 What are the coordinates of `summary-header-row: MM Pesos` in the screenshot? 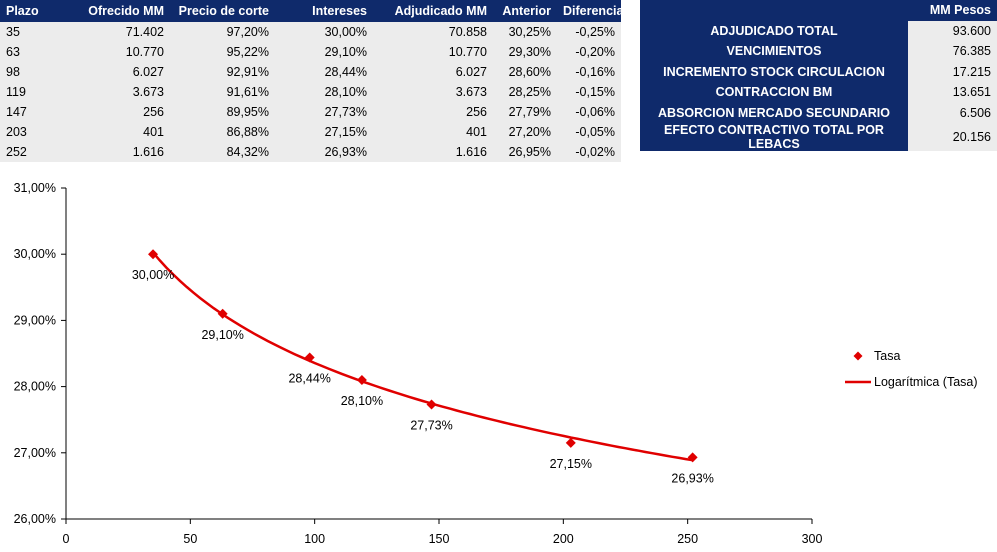 It's located at (818, 10).